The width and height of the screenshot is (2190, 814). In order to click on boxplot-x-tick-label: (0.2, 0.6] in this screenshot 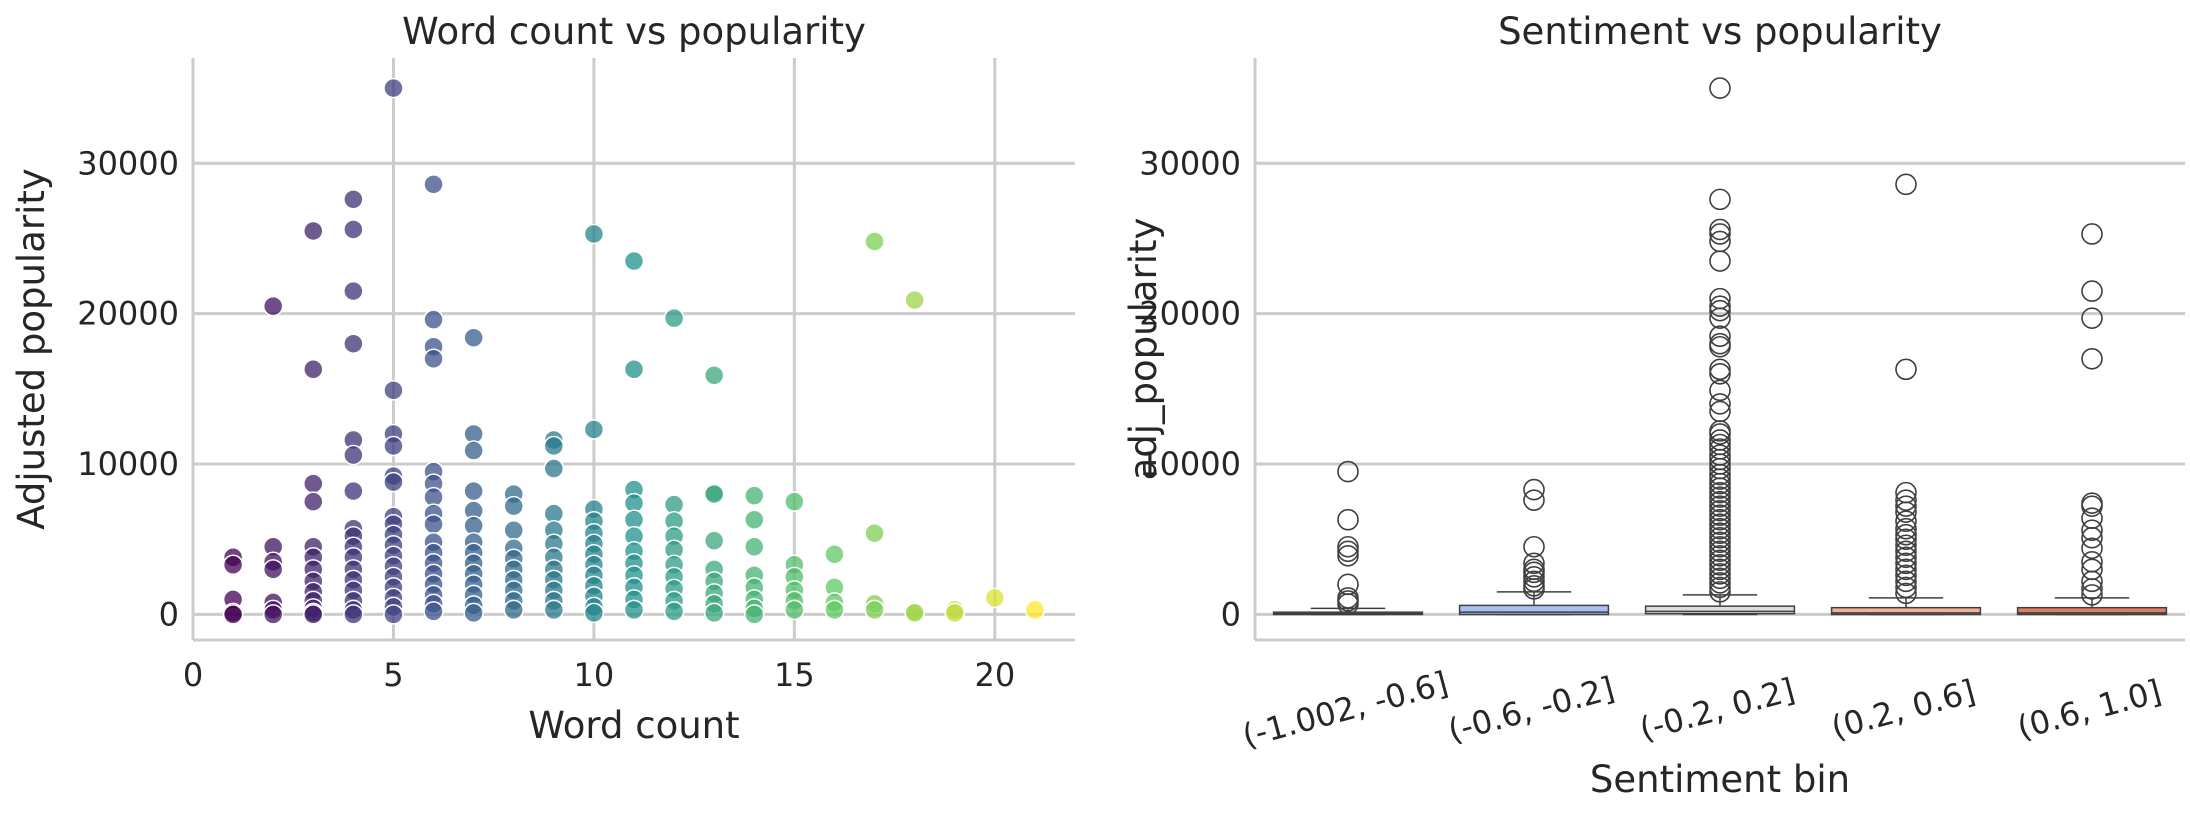, I will do `click(1903, 709)`.